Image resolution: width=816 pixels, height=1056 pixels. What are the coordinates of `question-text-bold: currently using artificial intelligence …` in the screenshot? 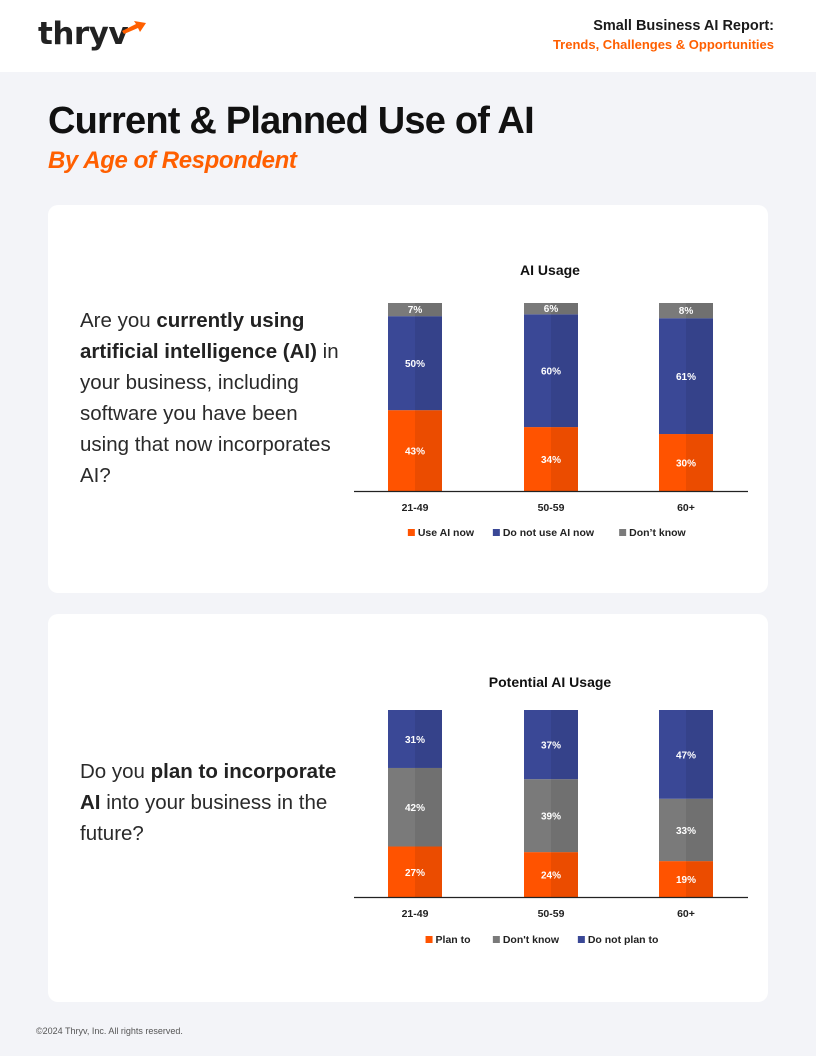 It's located at (198, 336).